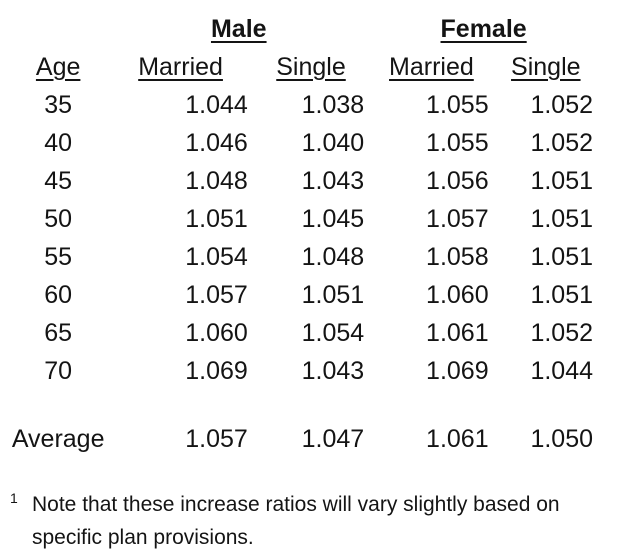 The width and height of the screenshot is (618, 554). I want to click on column-header-row: Age Married Single Married Single, so click(303, 67).